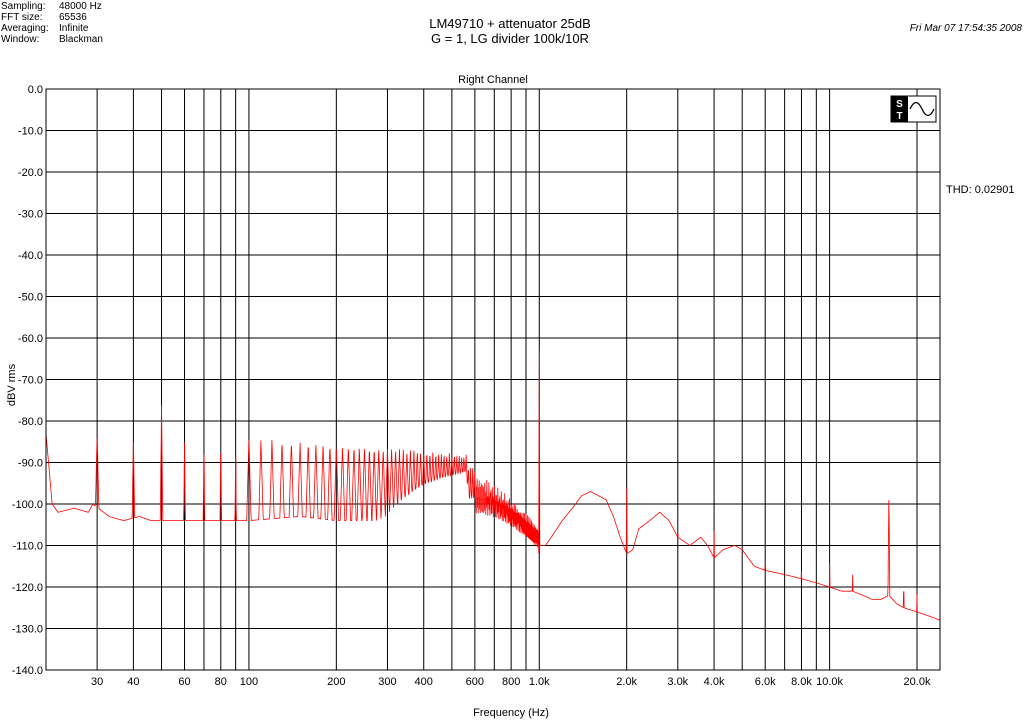  What do you see at coordinates (965, 28) in the screenshot?
I see `timestamp: Fri Mar 07 17:54:35 2008` at bounding box center [965, 28].